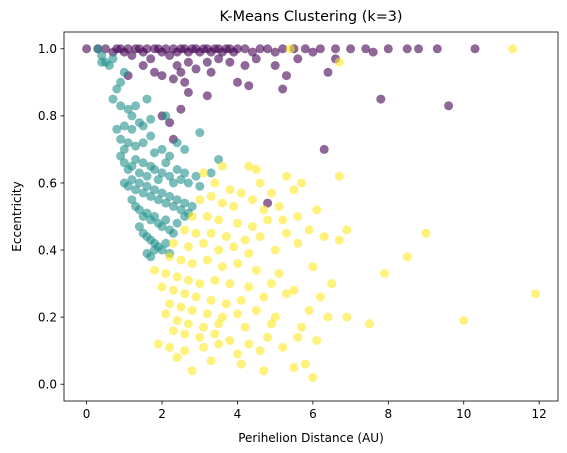 Image resolution: width=567 pixels, height=453 pixels. Describe the element at coordinates (162, 414) in the screenshot. I see `x-tick-label: 2` at that location.